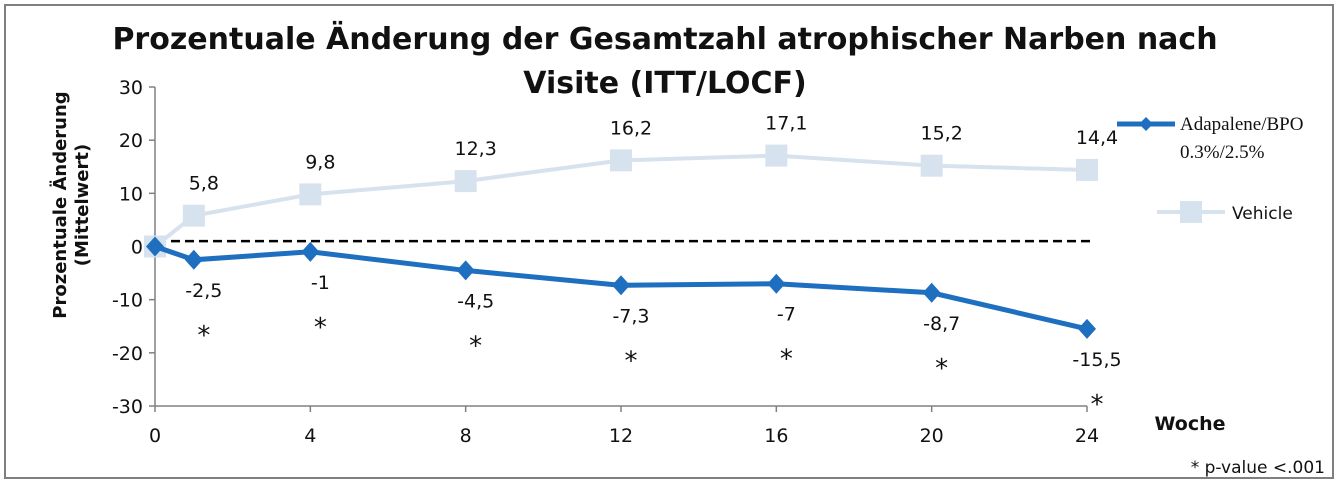  What do you see at coordinates (127, 354) in the screenshot?
I see `y-tick-label: -20` at bounding box center [127, 354].